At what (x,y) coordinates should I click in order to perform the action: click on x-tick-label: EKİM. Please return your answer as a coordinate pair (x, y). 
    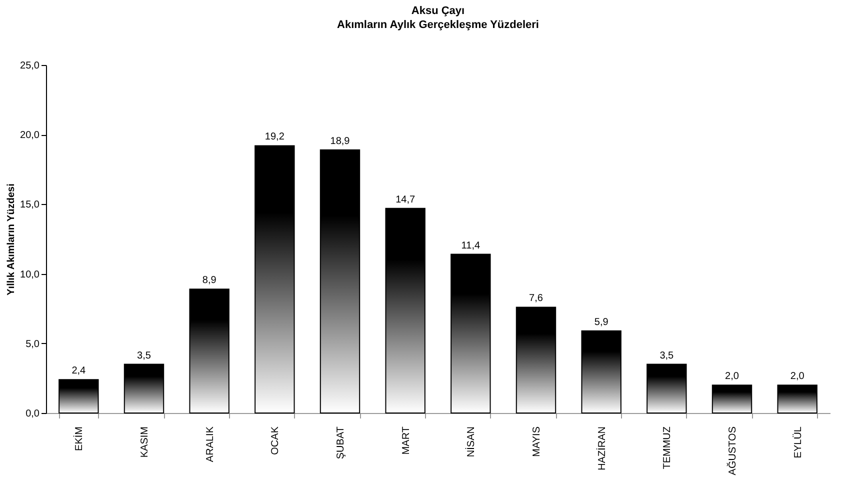
    Looking at the image, I should click on (79, 438).